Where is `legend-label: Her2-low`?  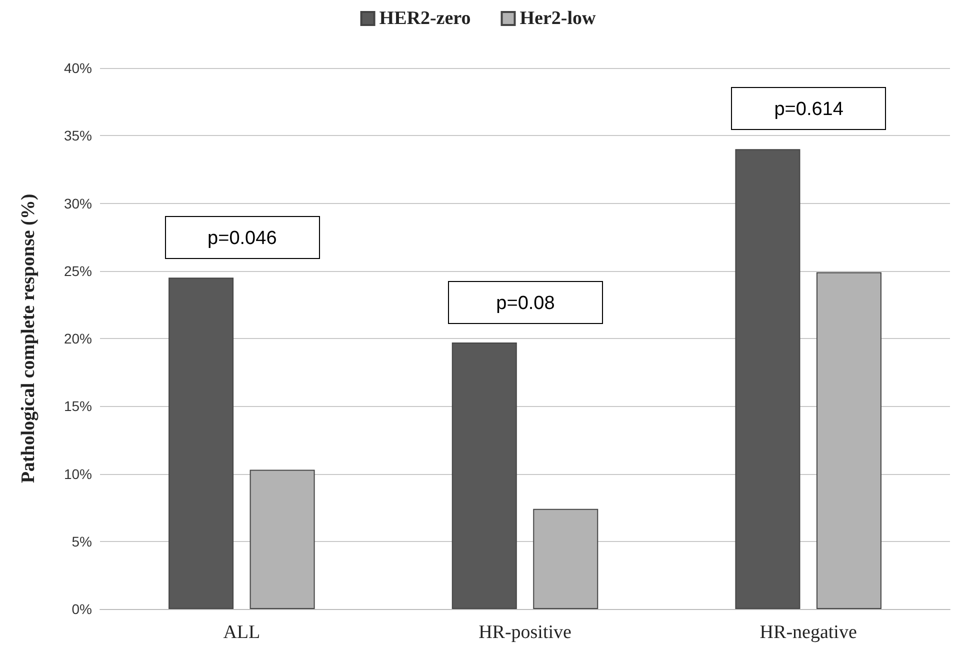 legend-label: Her2-low is located at coordinates (558, 18).